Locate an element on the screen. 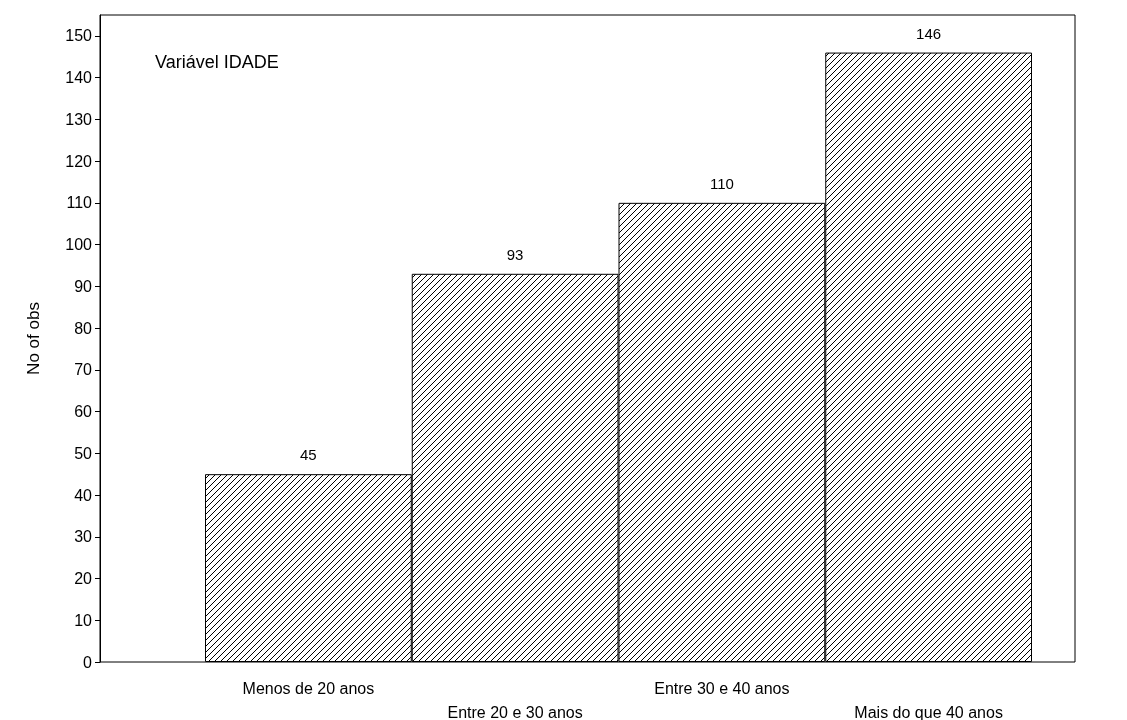 The width and height of the screenshot is (1127, 720). y-tick-label: 40 is located at coordinates (83, 495).